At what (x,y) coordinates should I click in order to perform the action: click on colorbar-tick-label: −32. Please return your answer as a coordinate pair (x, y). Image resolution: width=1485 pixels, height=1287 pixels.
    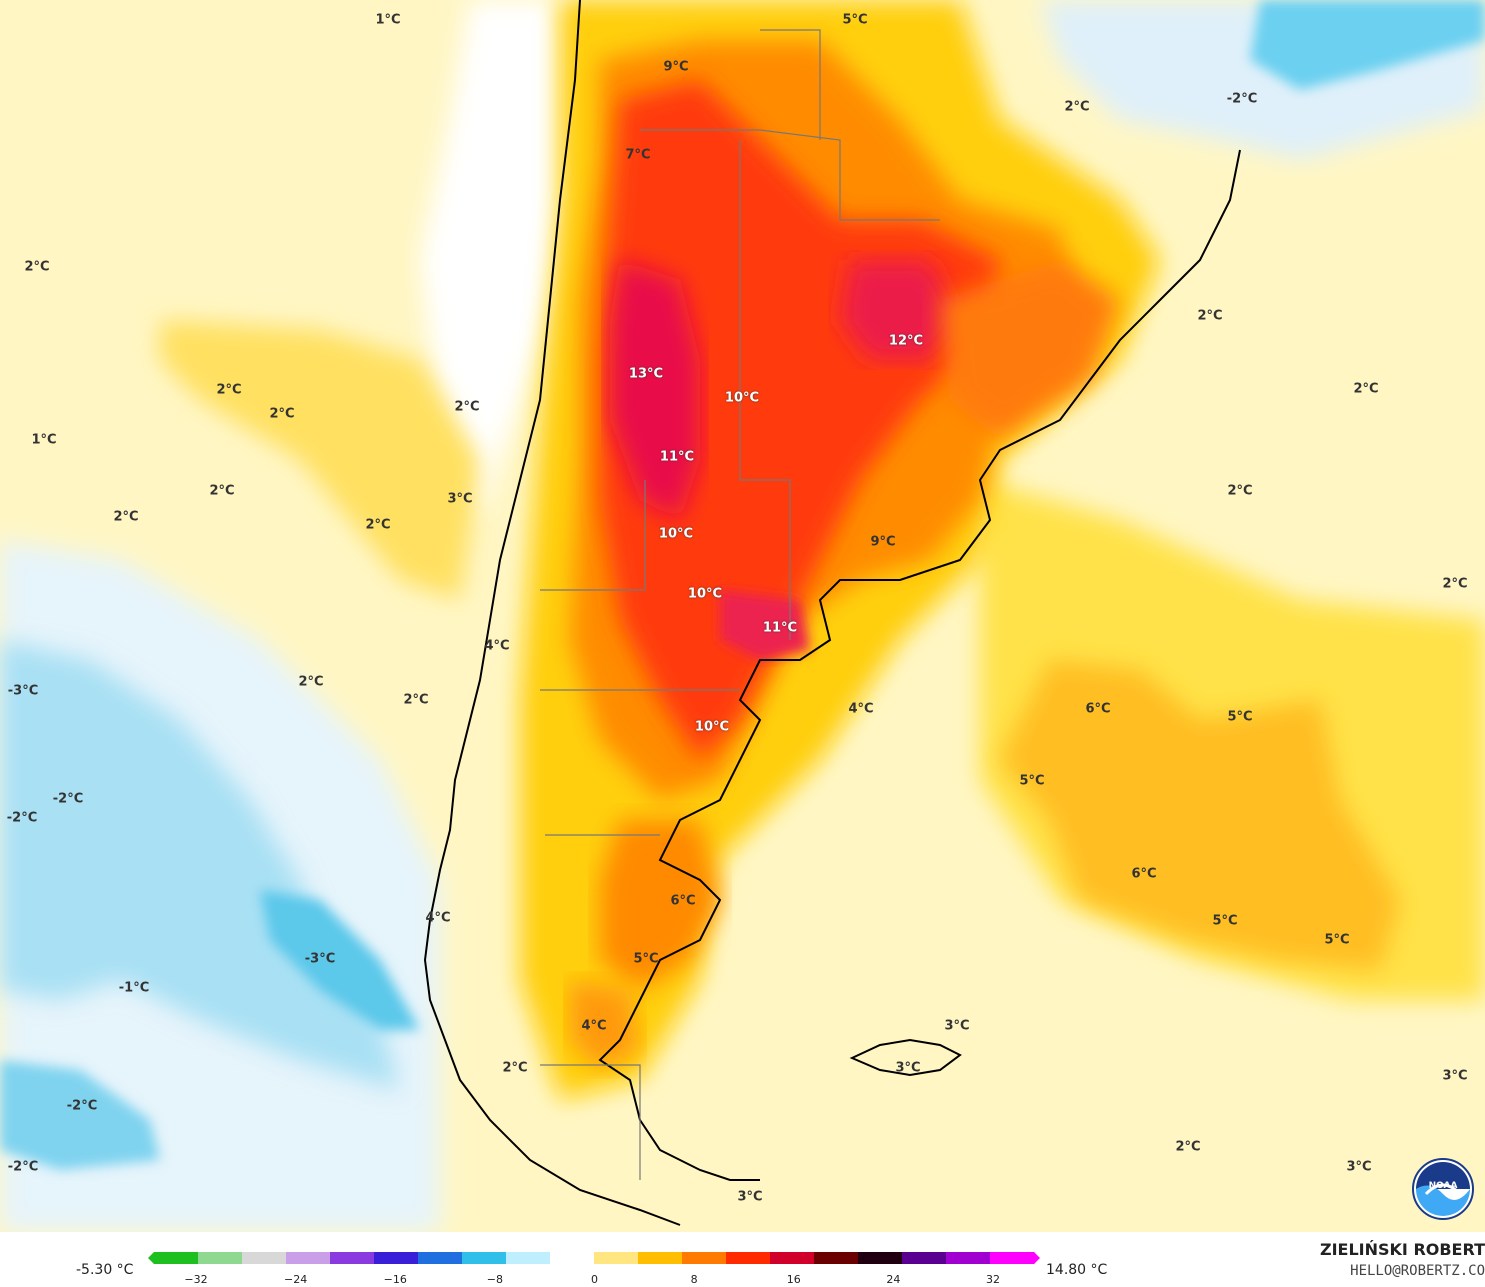
    Looking at the image, I should click on (196, 1279).